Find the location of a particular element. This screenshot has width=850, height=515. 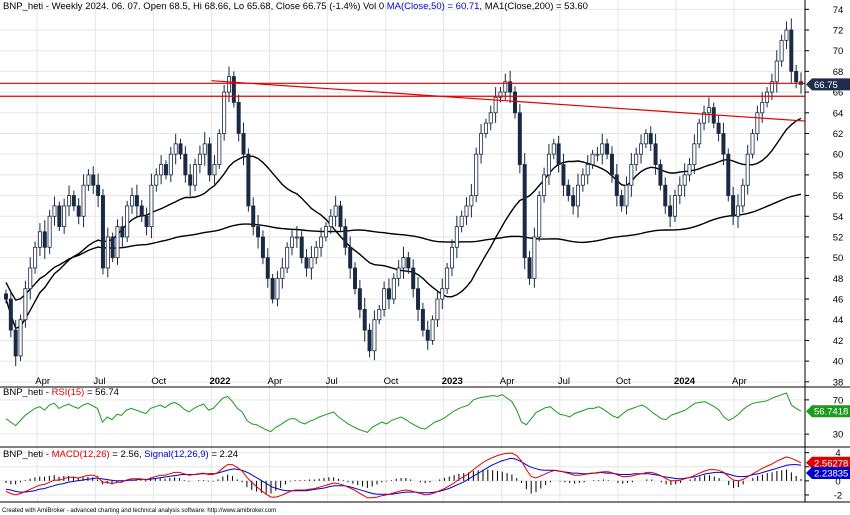

price-tick-label: 50 is located at coordinates (838, 258).